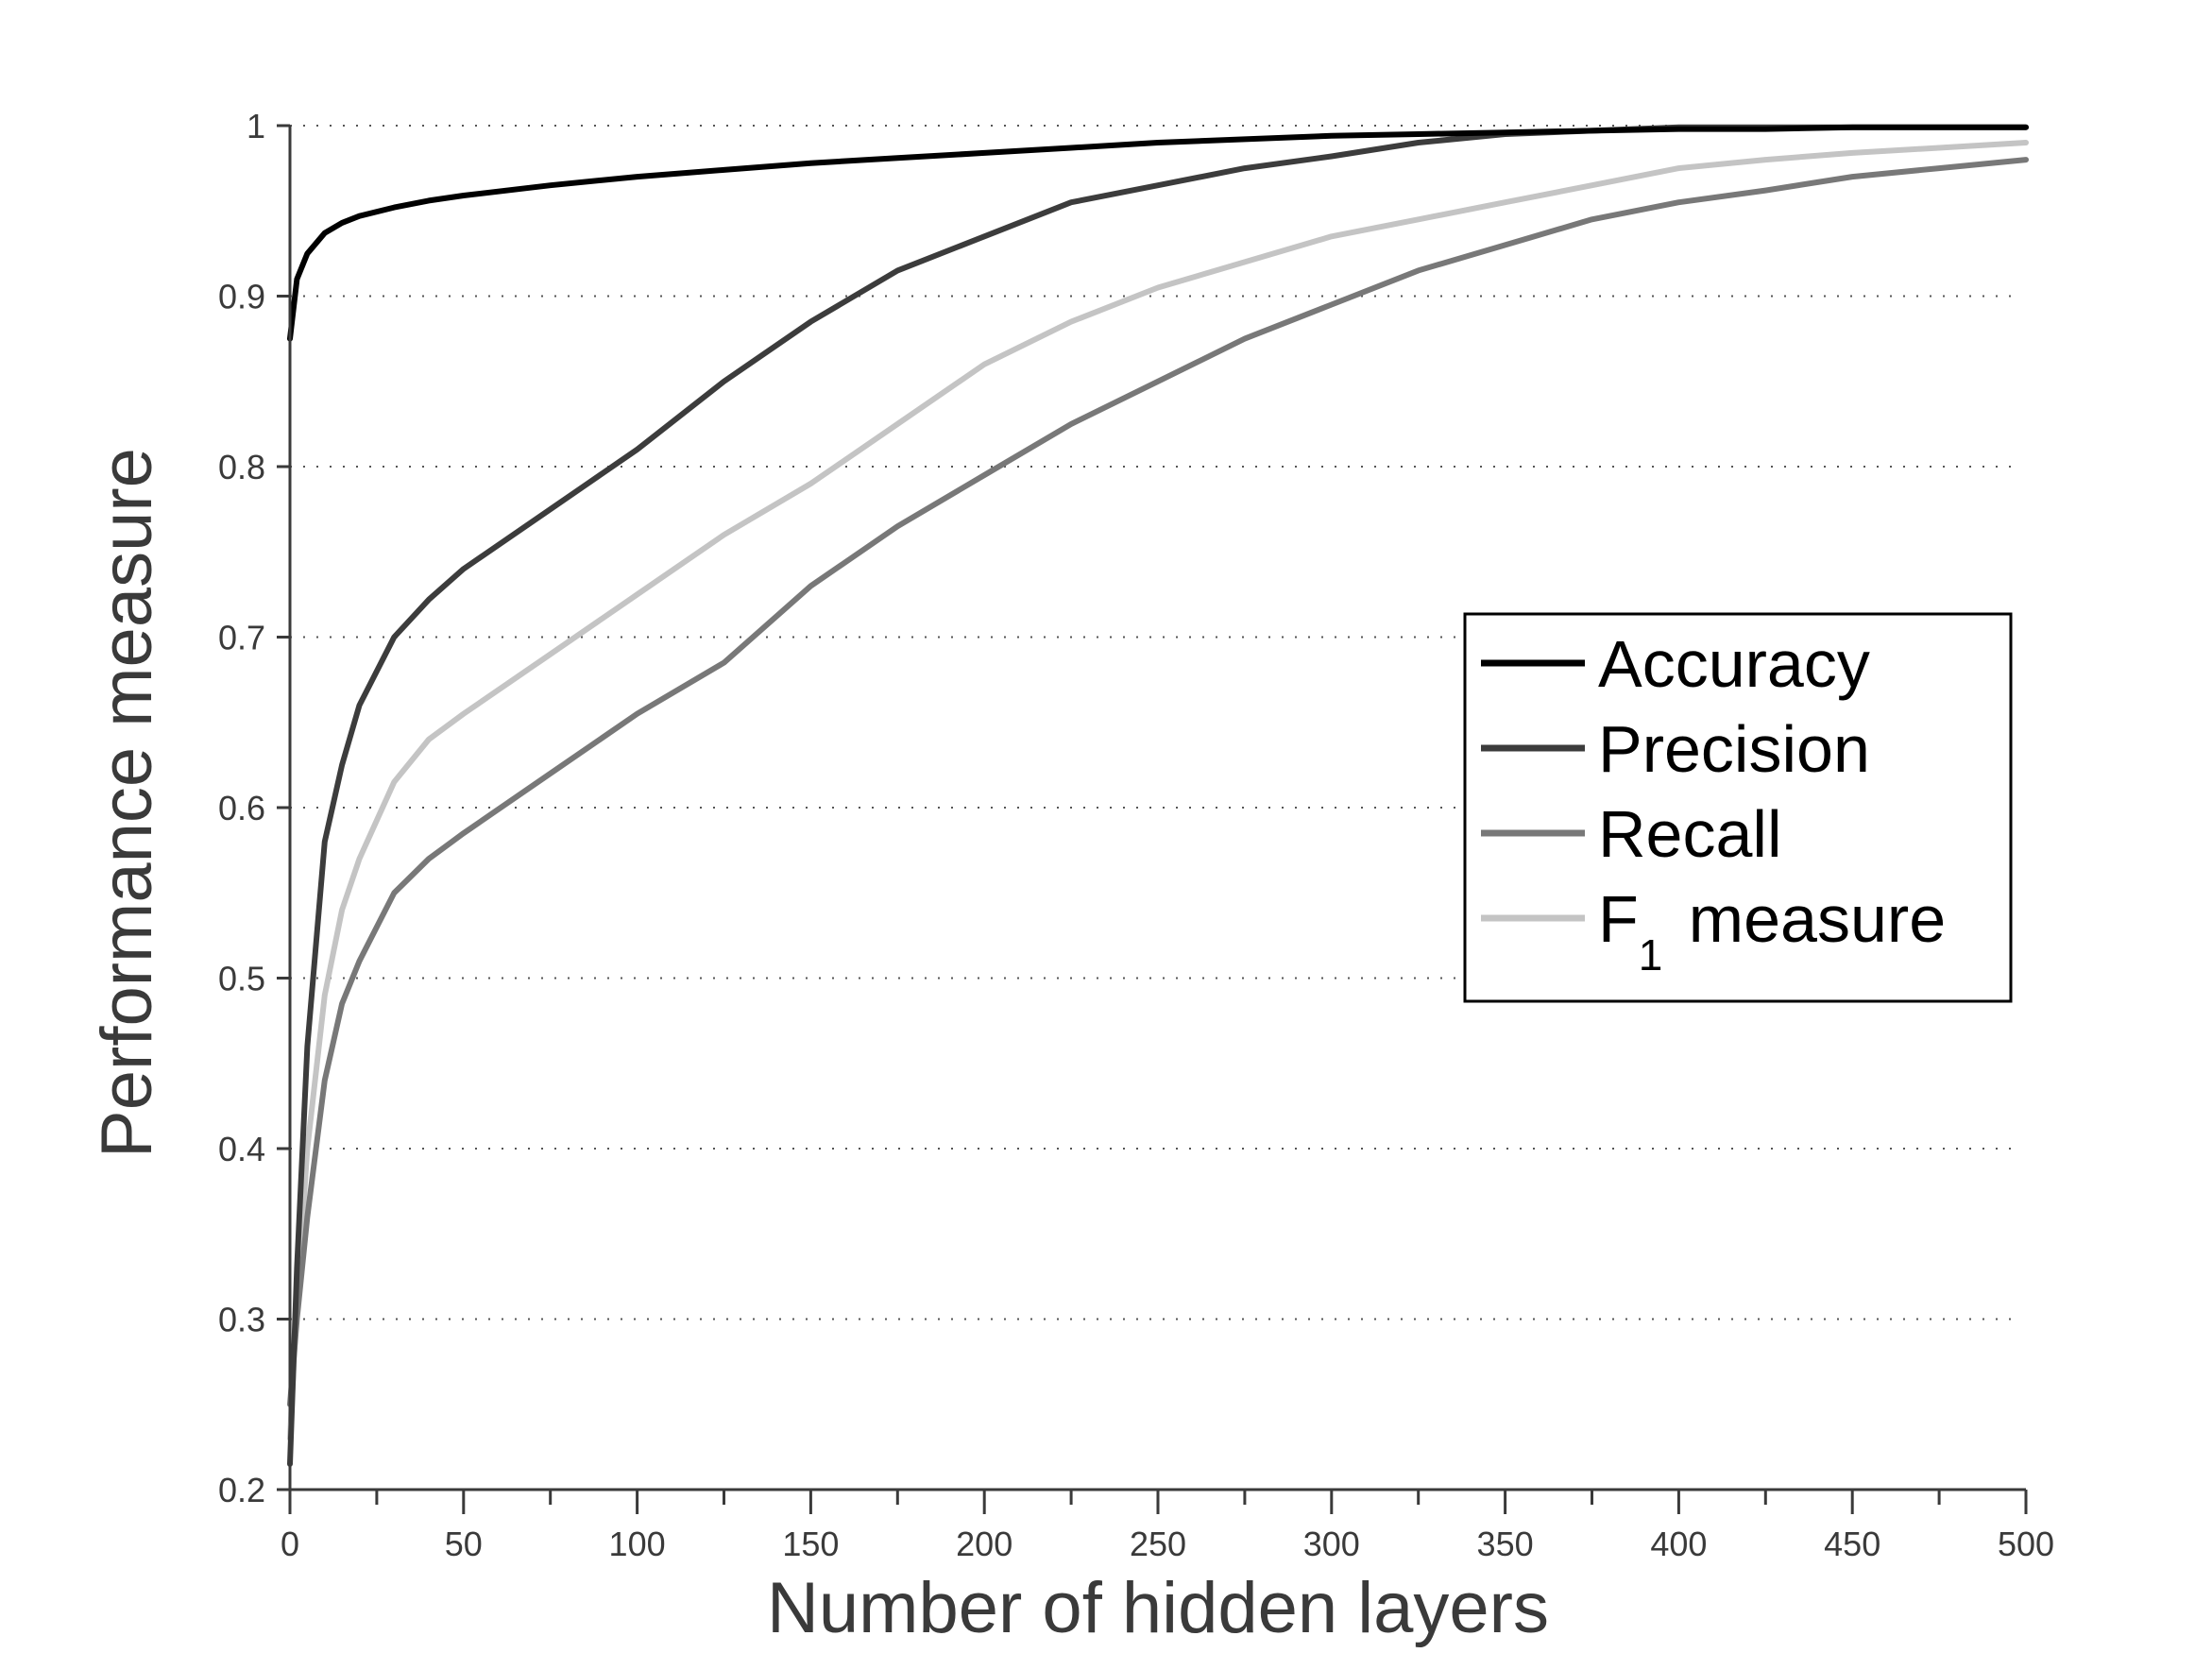 This screenshot has height=1653, width=2212. I want to click on y-tick-label: 0.6, so click(241, 808).